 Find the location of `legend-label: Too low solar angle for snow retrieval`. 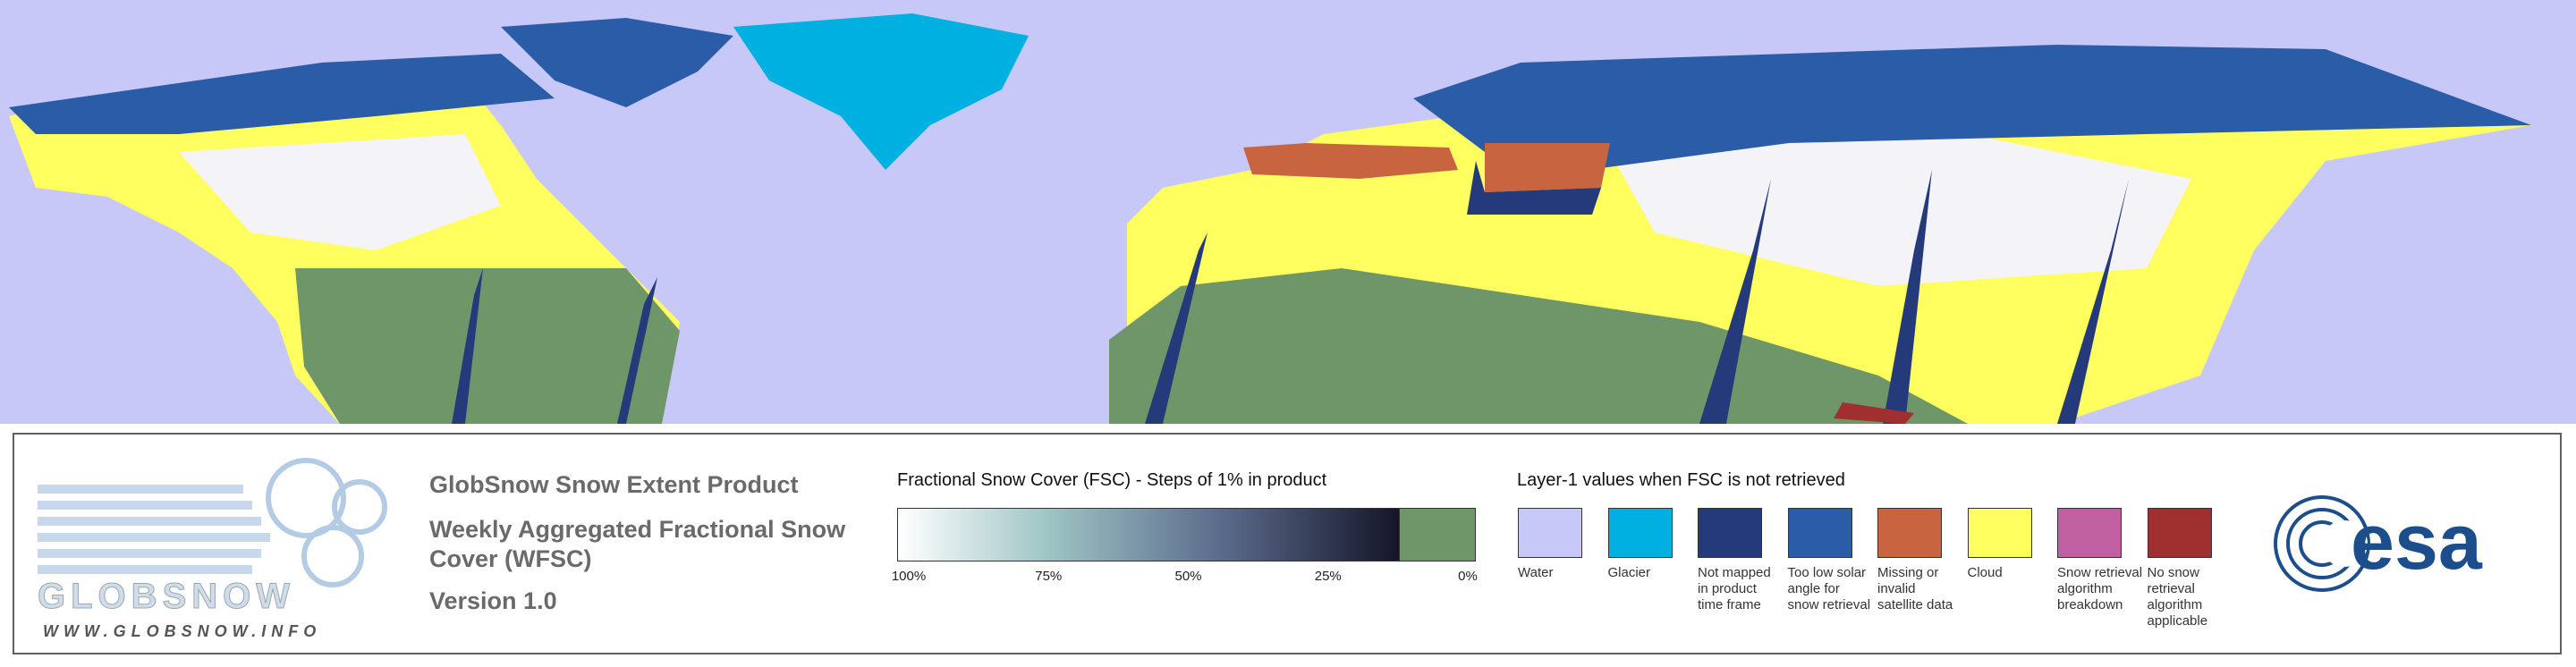

legend-label: Too low solar angle for snow retrieval is located at coordinates (1829, 589).